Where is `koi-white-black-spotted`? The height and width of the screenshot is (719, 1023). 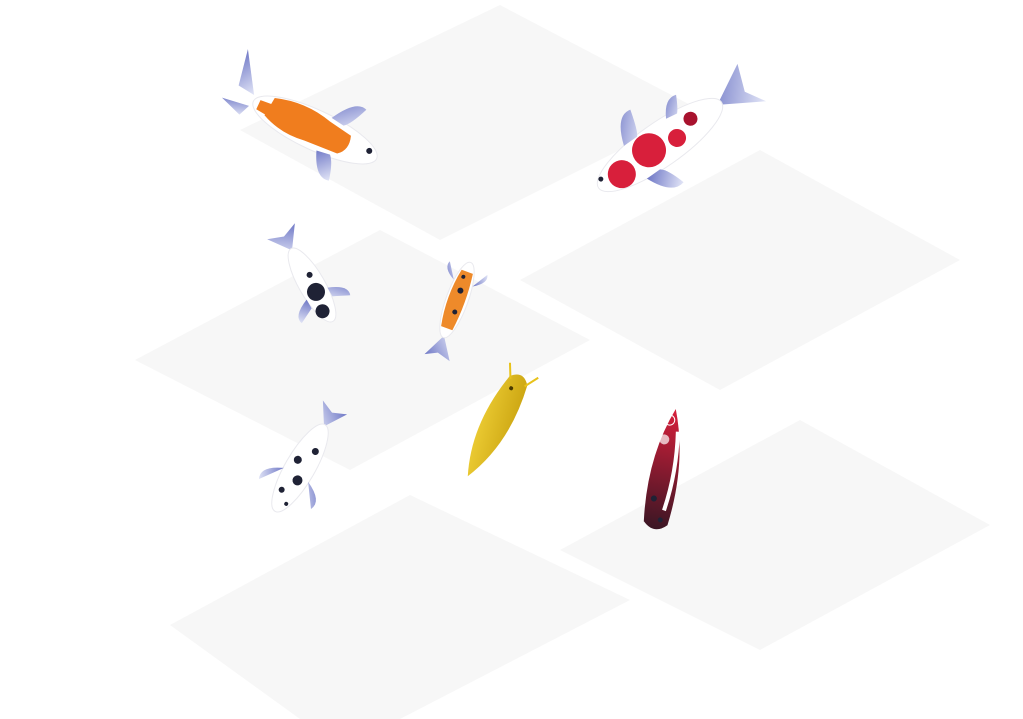
koi-white-black-spotted is located at coordinates (303, 456).